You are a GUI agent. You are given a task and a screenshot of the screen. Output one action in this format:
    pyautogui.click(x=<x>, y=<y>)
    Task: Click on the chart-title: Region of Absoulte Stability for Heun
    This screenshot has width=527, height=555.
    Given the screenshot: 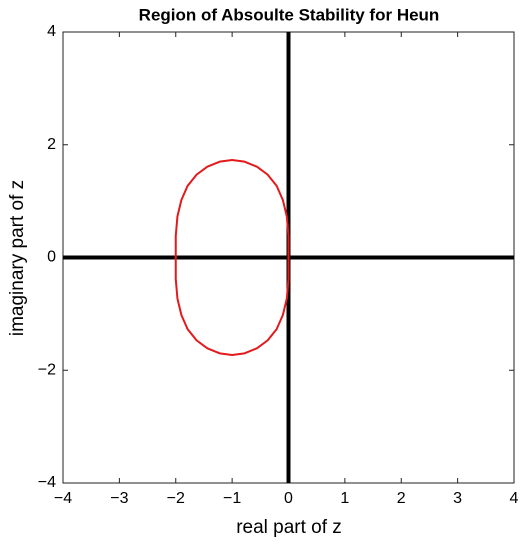 What is the action you would take?
    pyautogui.click(x=289, y=14)
    